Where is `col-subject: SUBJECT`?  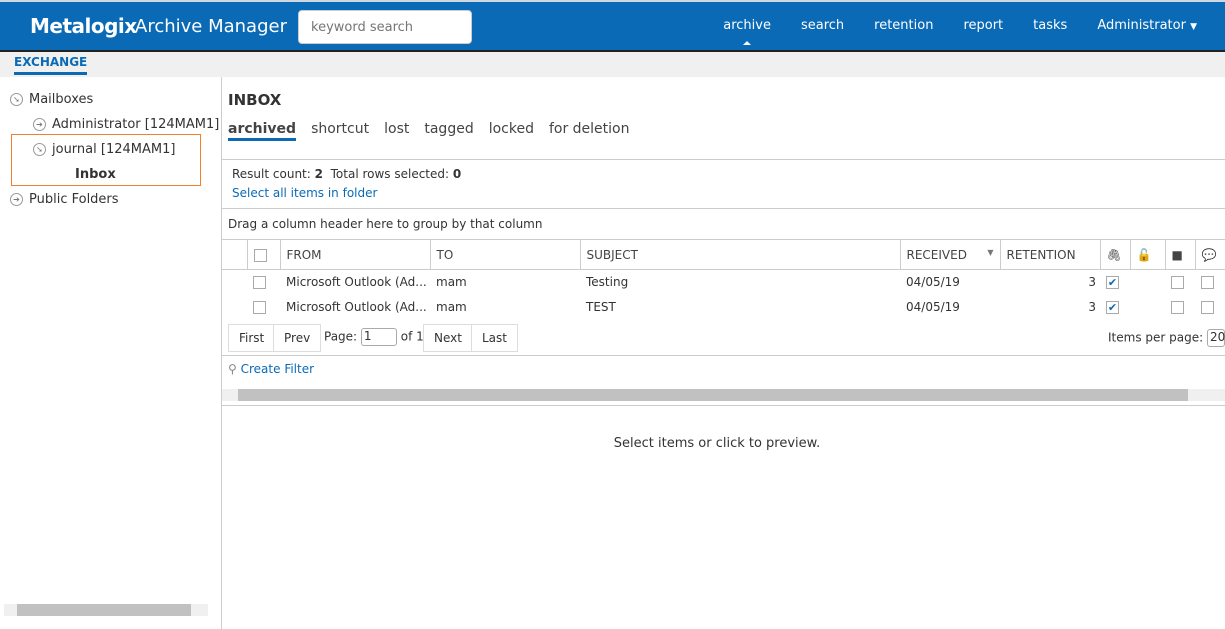
col-subject: SUBJECT is located at coordinates (739, 254).